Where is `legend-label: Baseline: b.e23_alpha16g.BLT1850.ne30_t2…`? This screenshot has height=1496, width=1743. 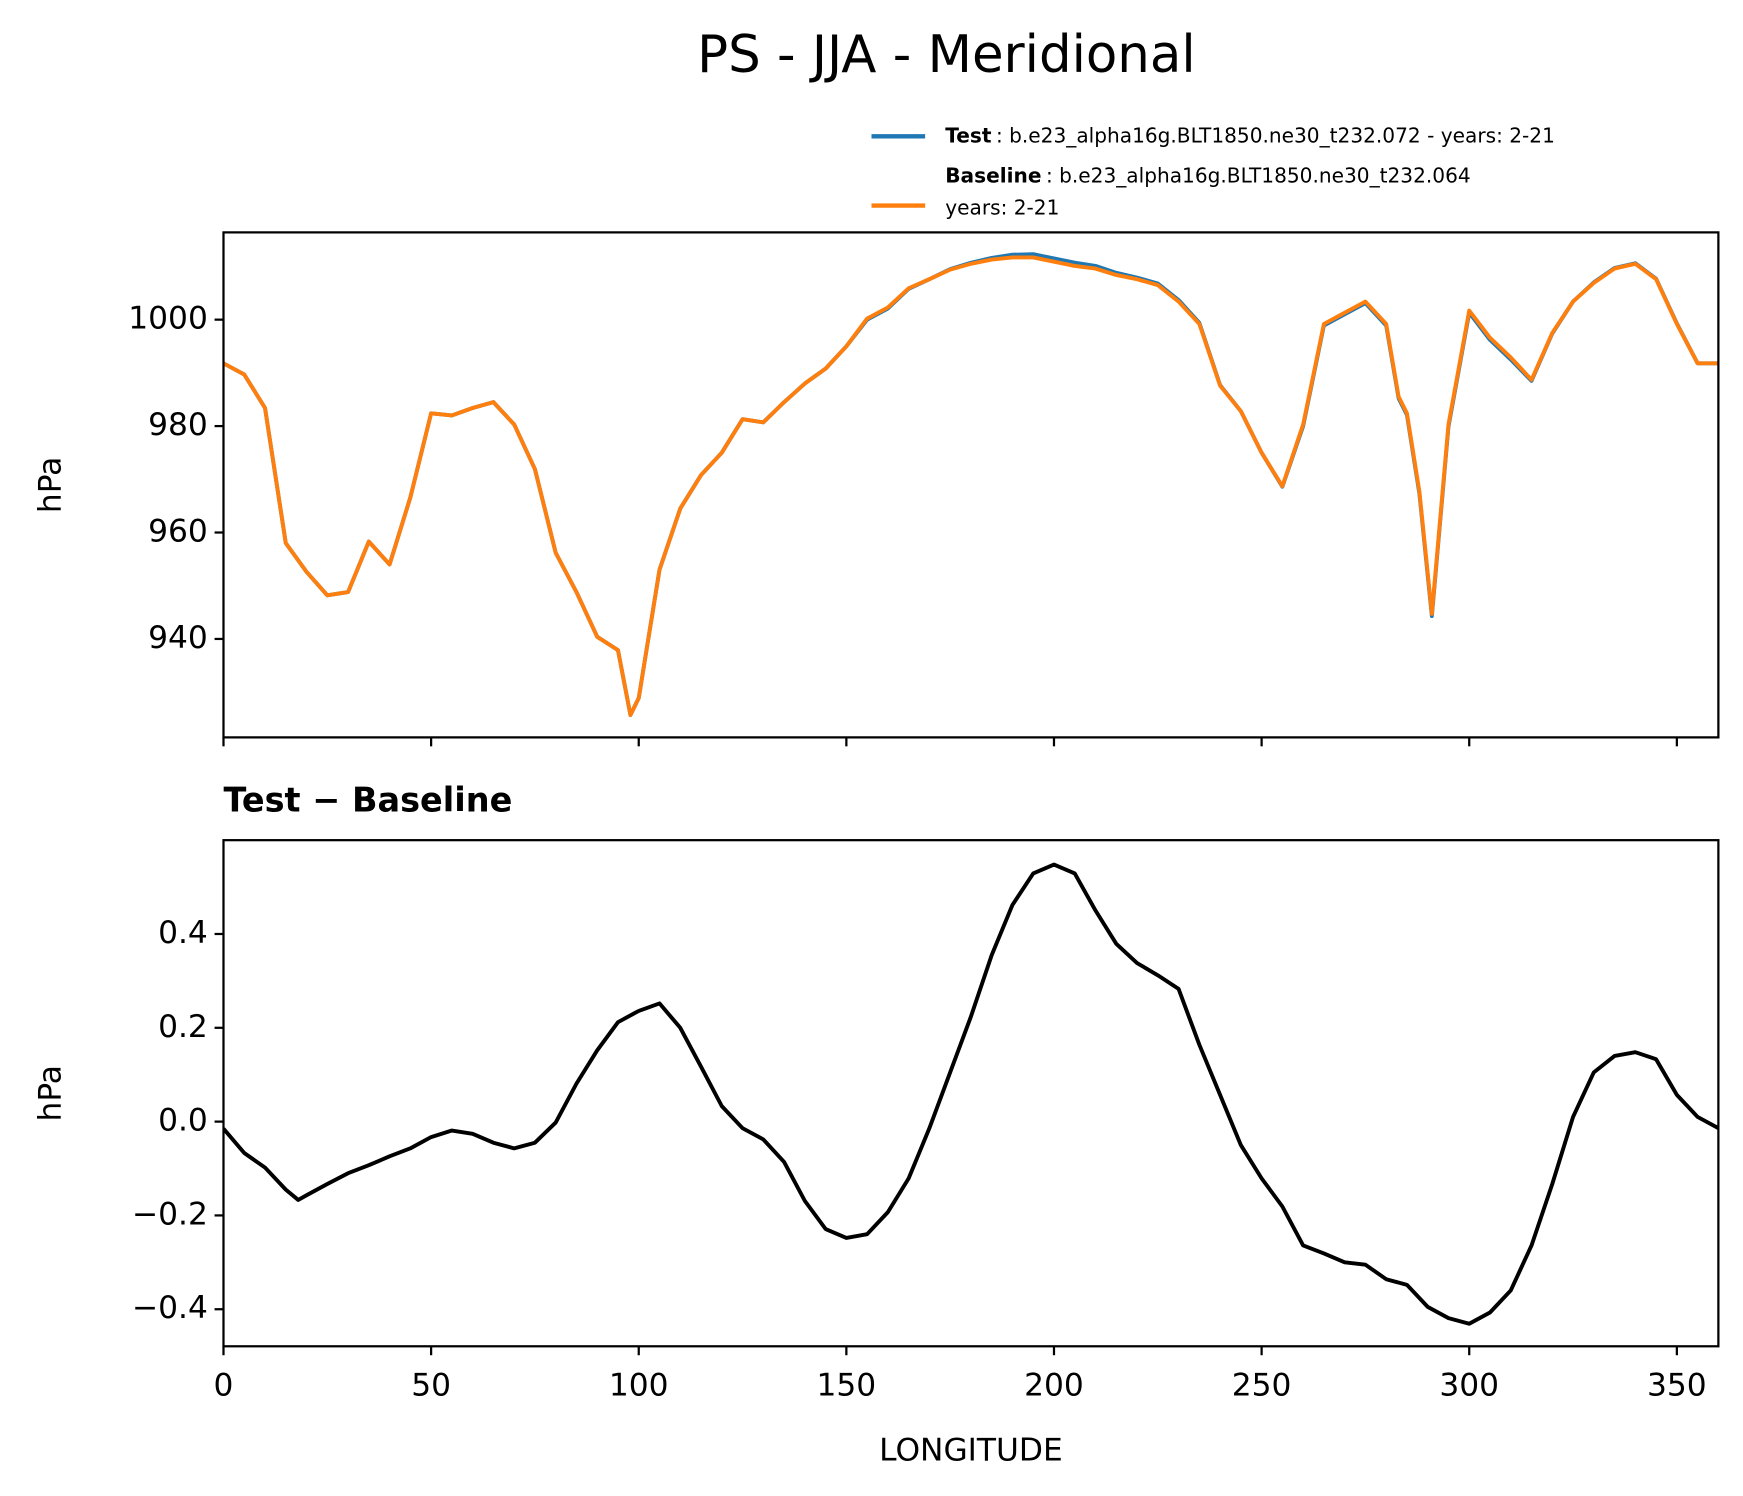
legend-label: Baseline: b.e23_alpha16g.BLT1850.ne30_t2… is located at coordinates (1207, 175).